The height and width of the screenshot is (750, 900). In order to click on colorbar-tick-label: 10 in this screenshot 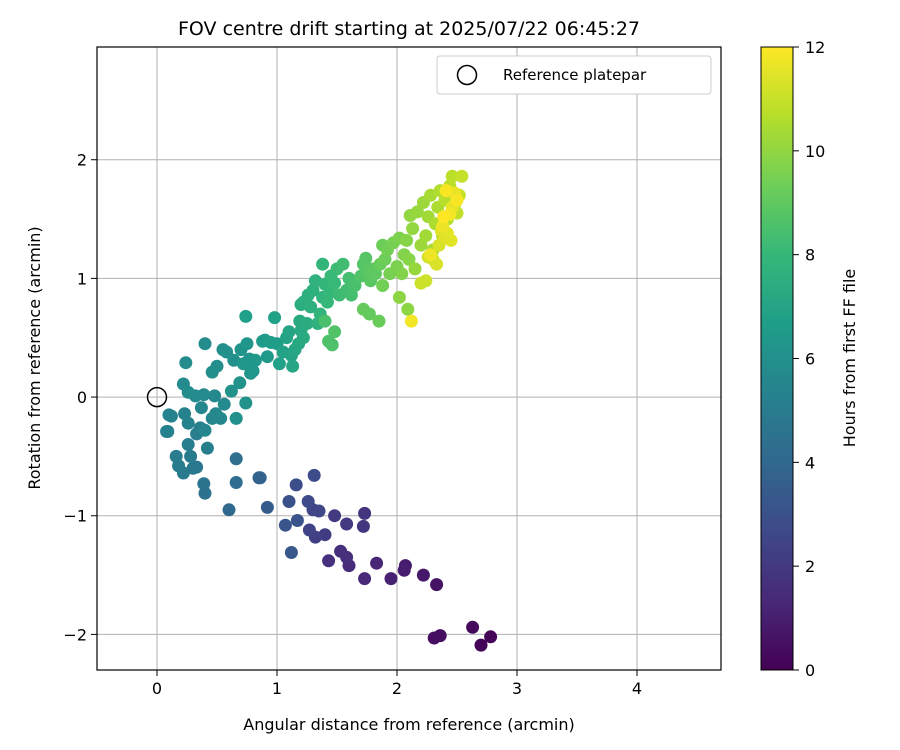, I will do `click(815, 151)`.